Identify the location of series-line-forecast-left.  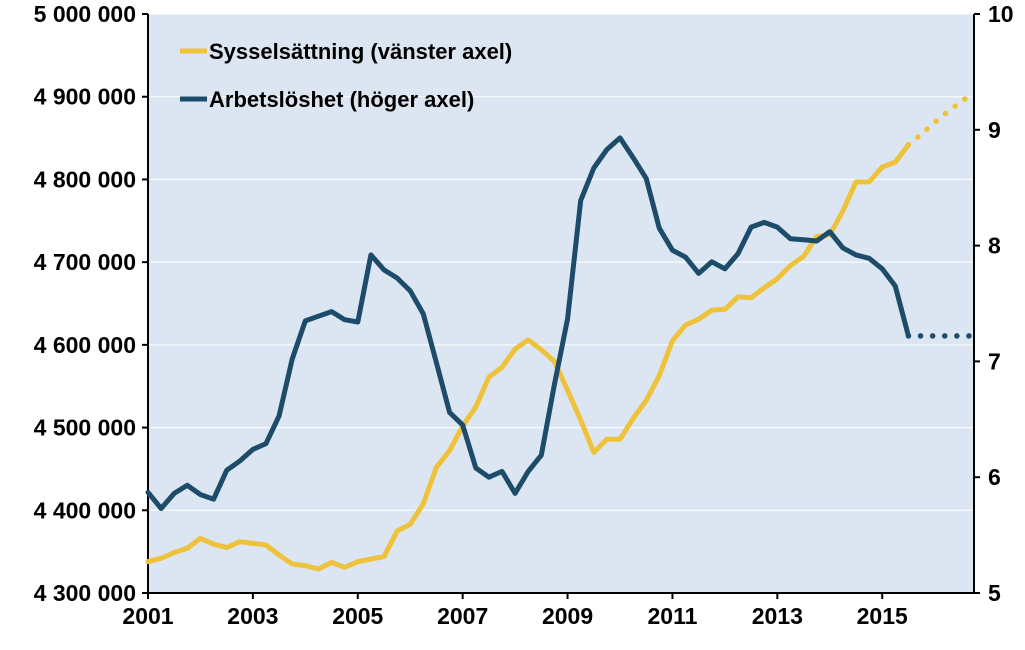
(941, 118).